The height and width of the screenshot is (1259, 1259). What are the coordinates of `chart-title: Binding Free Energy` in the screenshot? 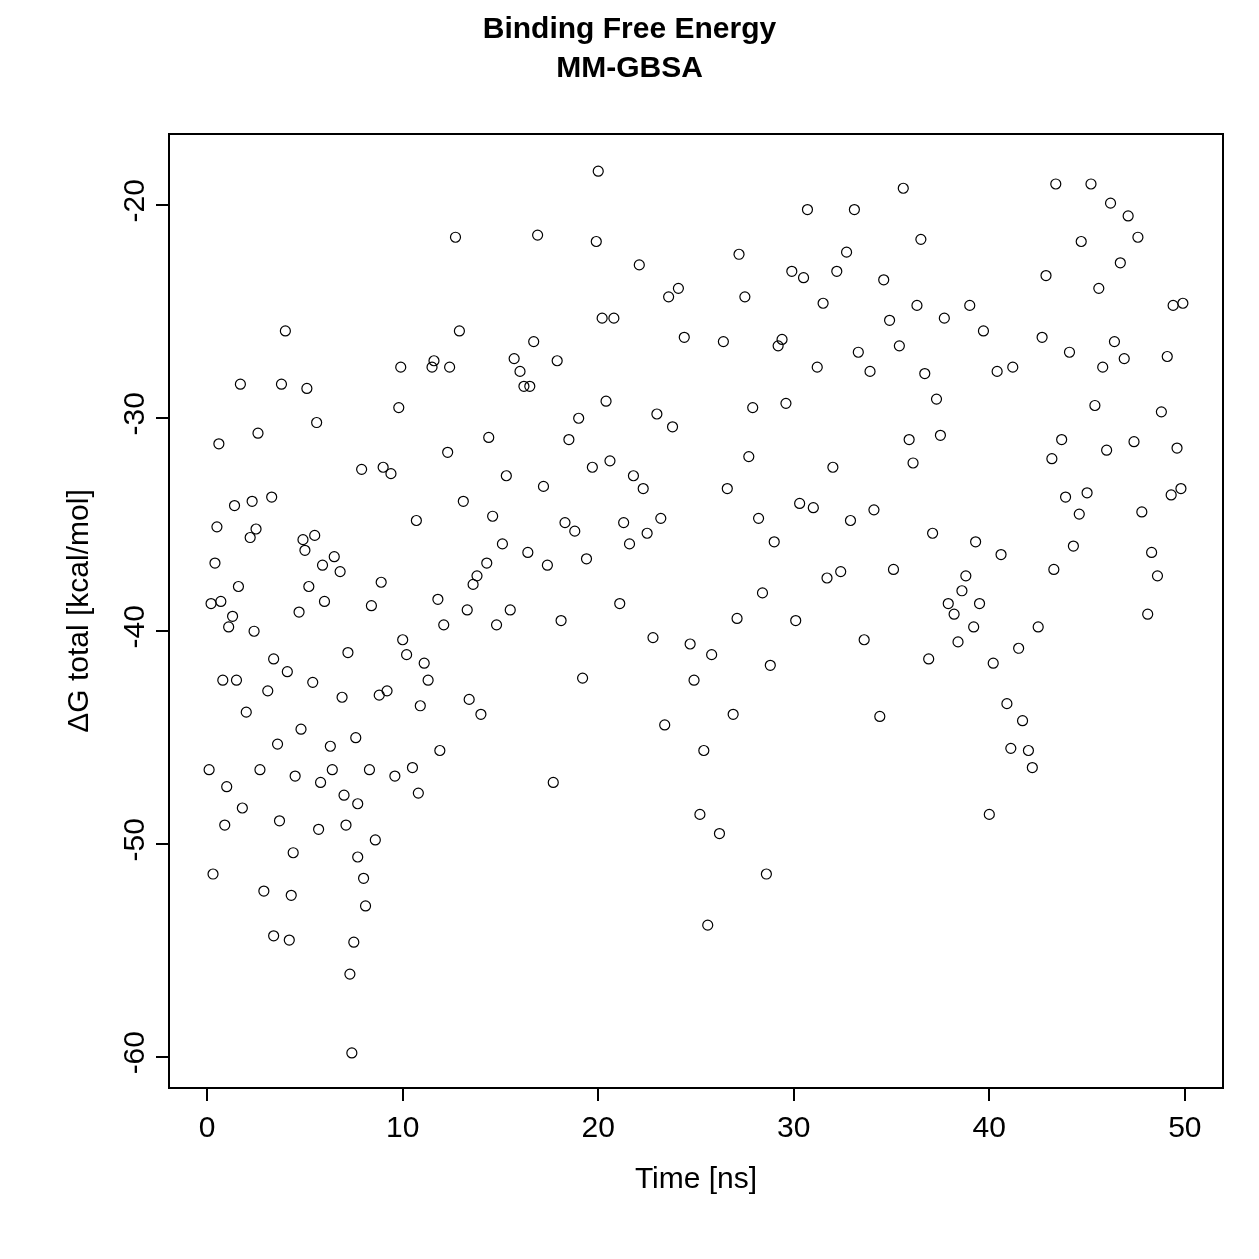 It's located at (629, 27).